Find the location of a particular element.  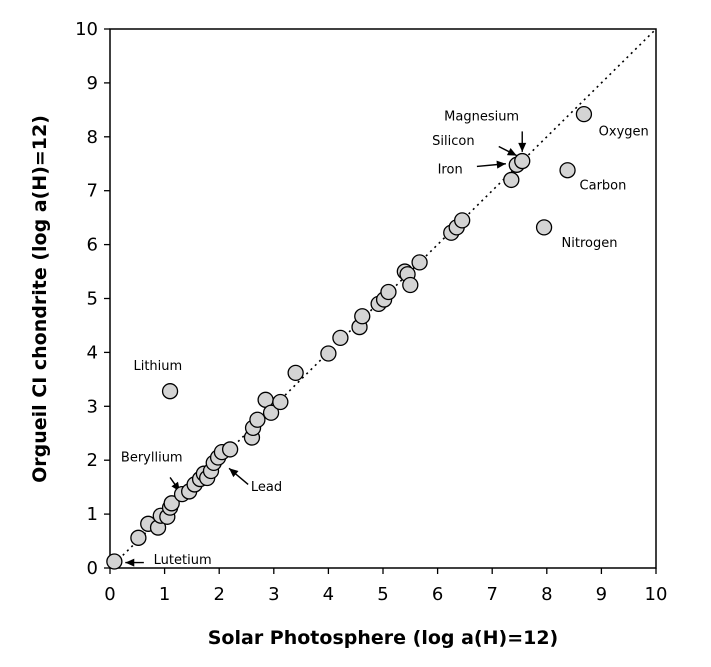

y-tick-label: 1 is located at coordinates (92, 514).